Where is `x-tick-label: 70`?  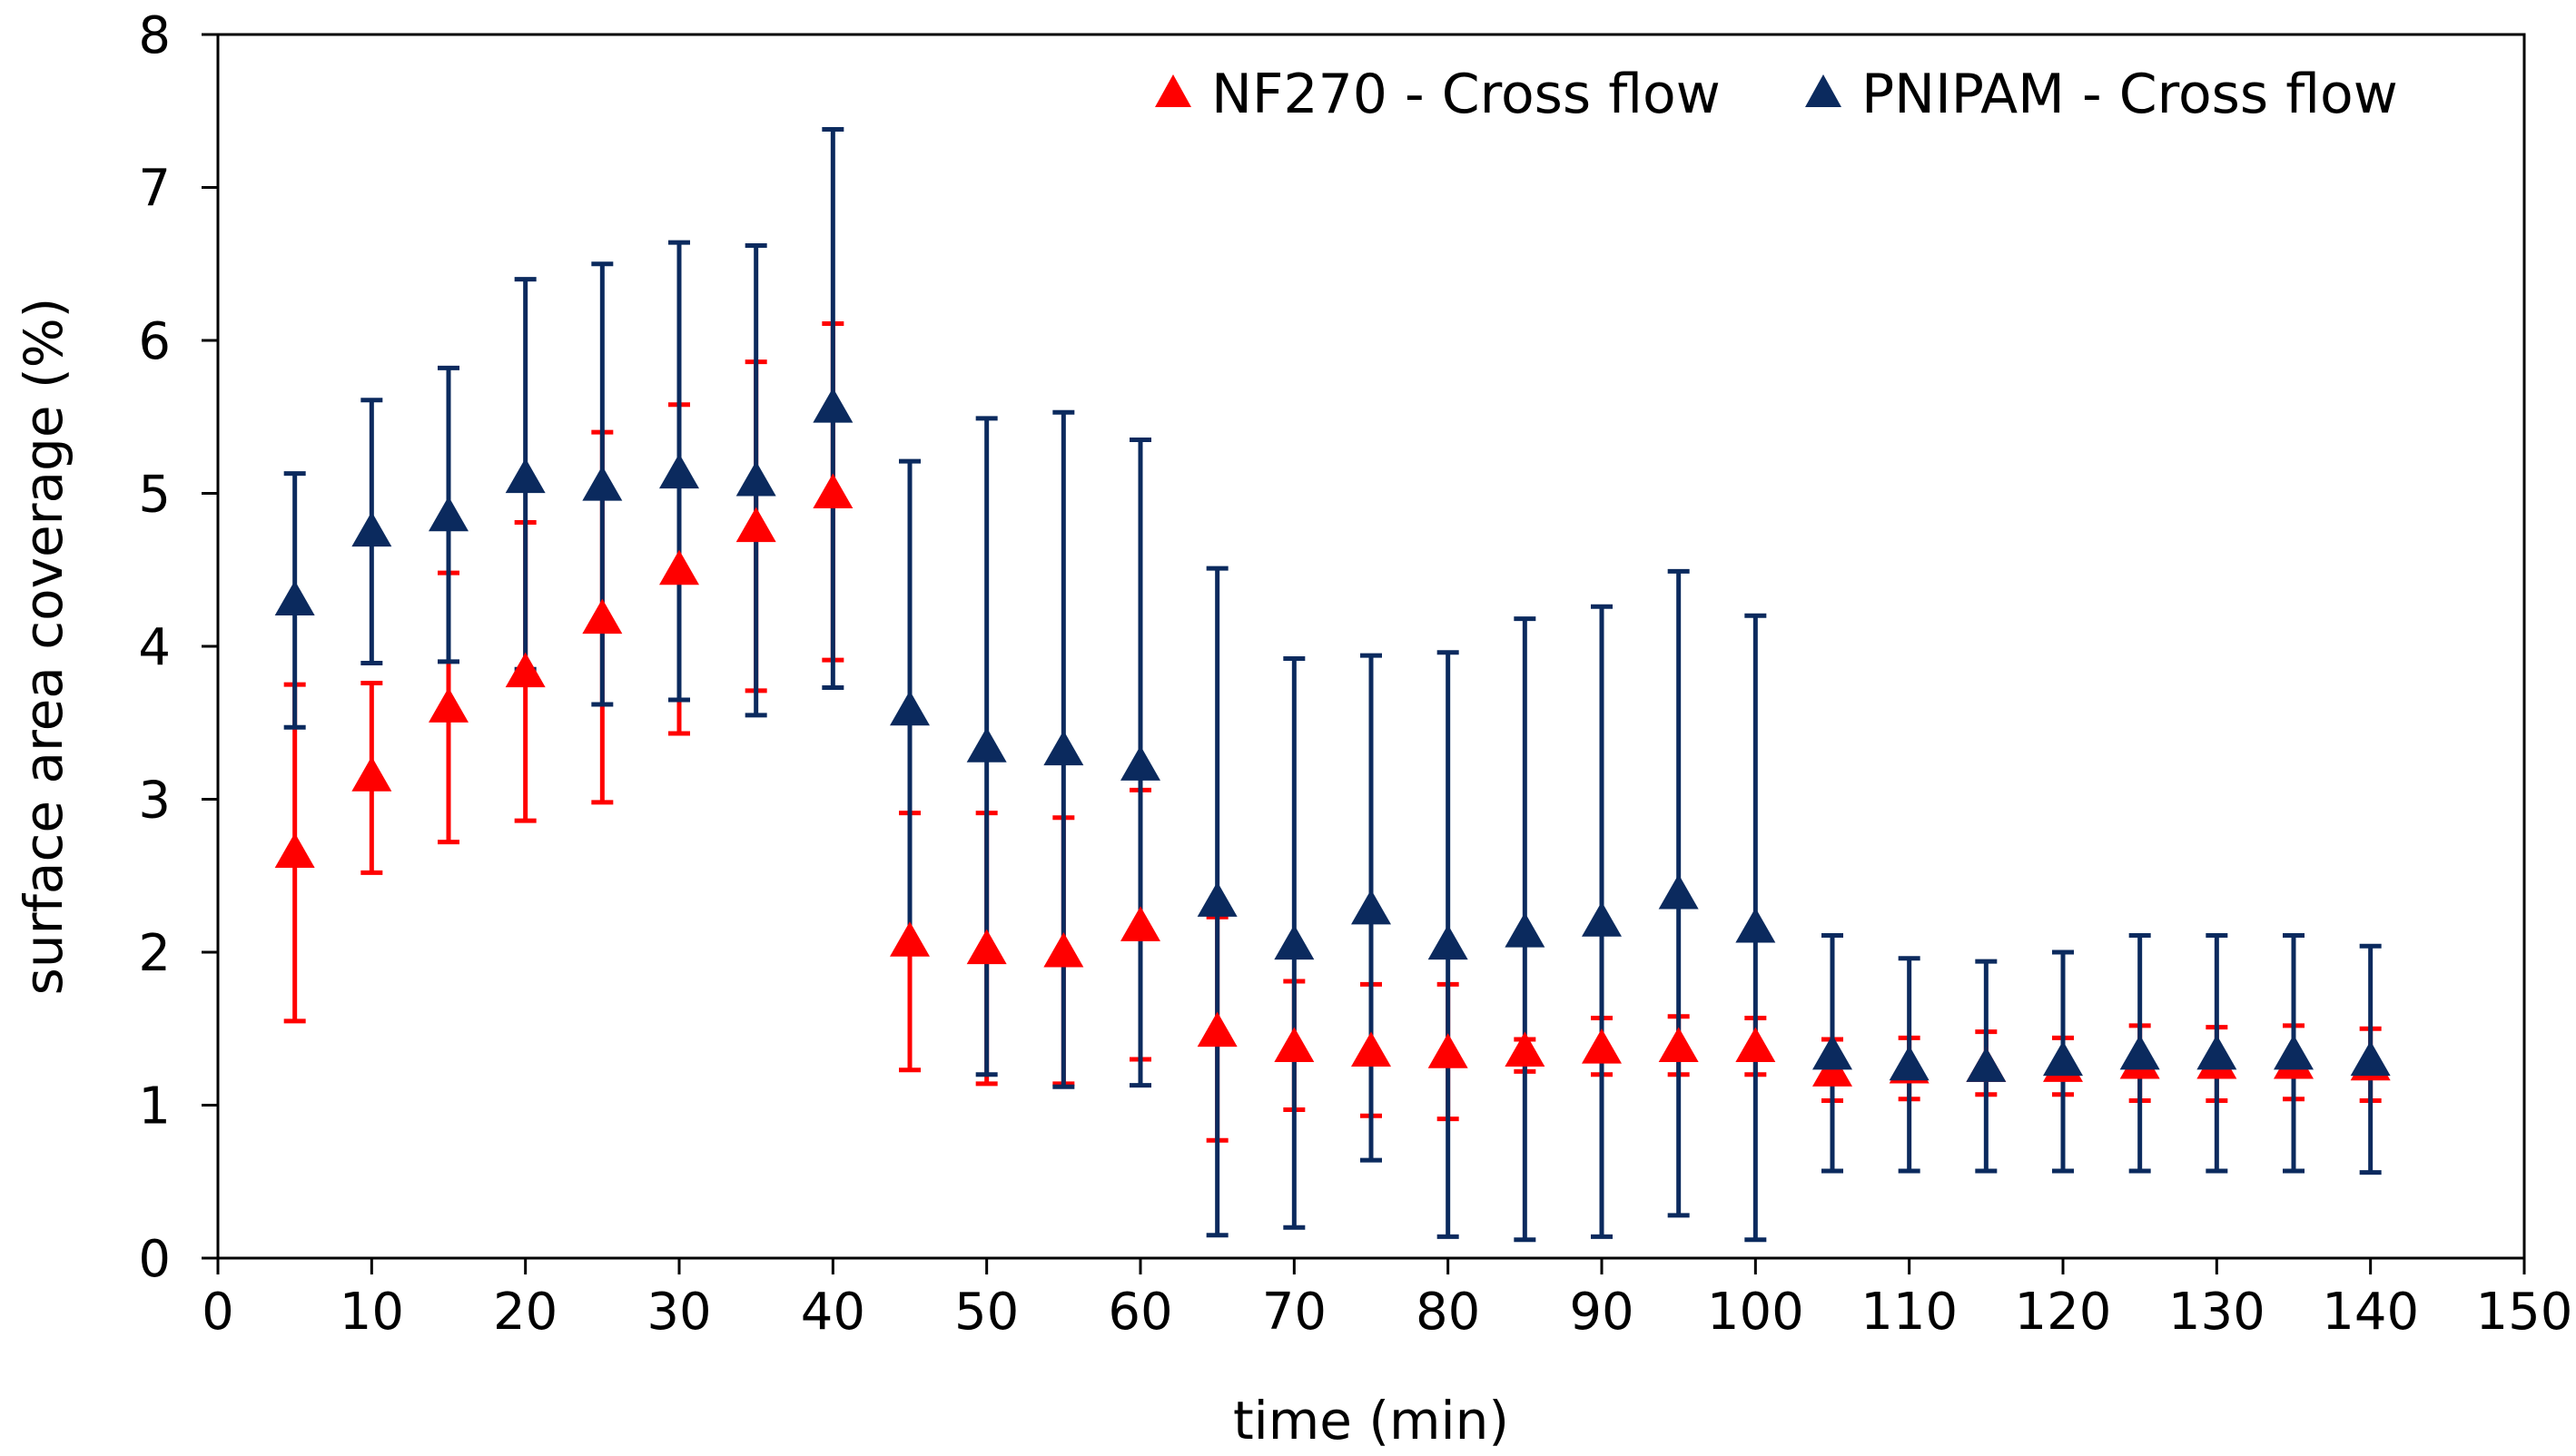
x-tick-label: 70 is located at coordinates (1294, 1312).